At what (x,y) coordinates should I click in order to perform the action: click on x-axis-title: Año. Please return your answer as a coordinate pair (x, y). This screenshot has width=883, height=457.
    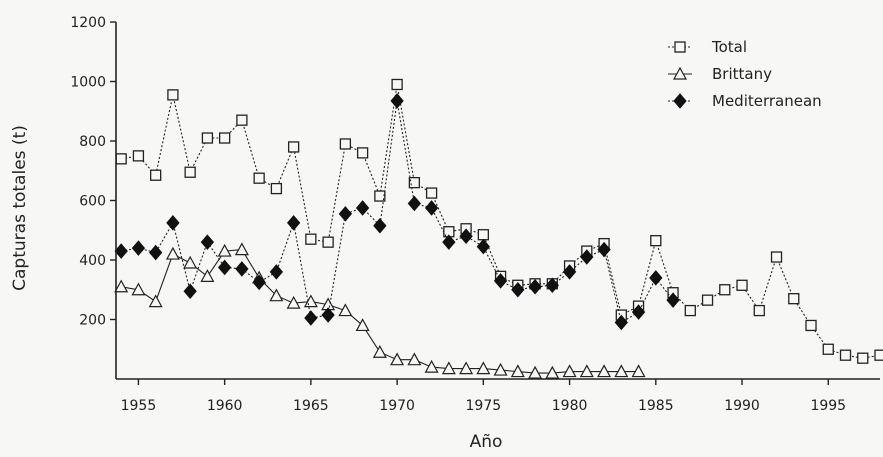
    Looking at the image, I should click on (486, 442).